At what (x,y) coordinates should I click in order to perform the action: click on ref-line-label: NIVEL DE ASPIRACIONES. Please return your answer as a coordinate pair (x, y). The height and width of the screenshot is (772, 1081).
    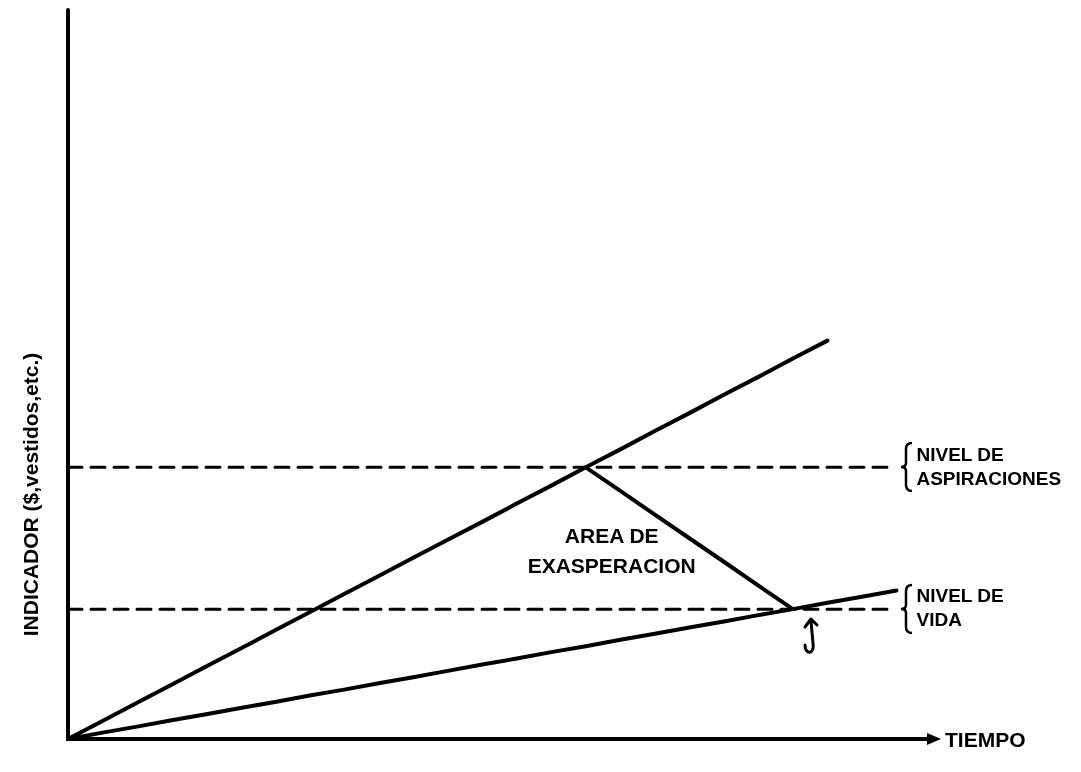
    Looking at the image, I should click on (989, 466).